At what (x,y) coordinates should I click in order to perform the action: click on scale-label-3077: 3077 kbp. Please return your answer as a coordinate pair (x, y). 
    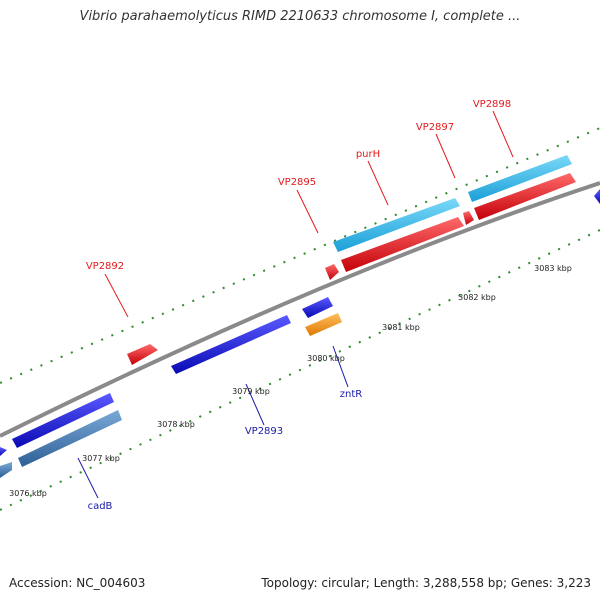
    Looking at the image, I should click on (101, 458).